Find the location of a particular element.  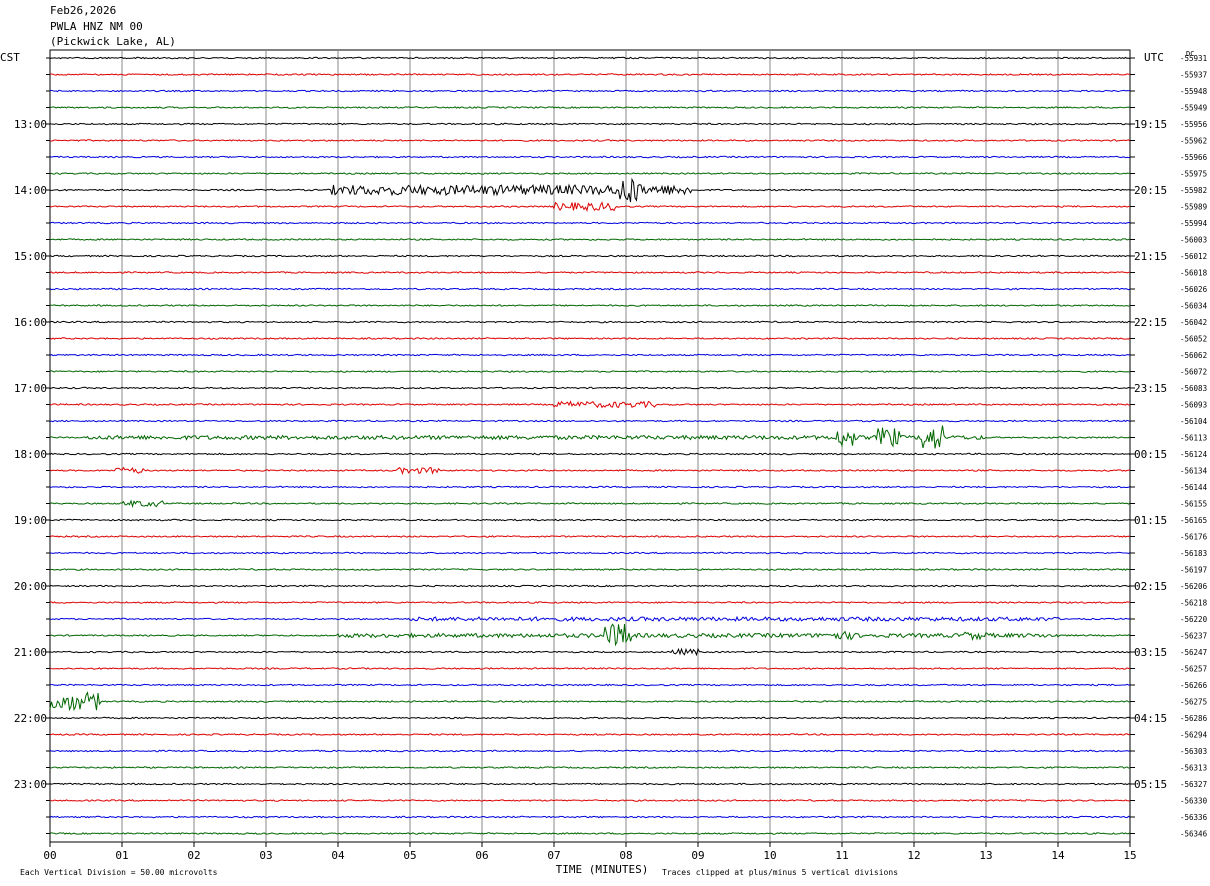

x-tick-label: 15 is located at coordinates (1129, 855).